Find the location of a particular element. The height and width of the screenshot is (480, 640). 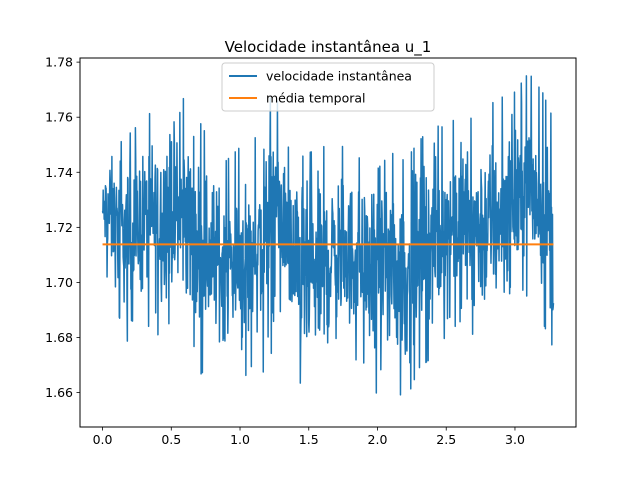

y-tick-label: 1.68 is located at coordinates (59, 337).